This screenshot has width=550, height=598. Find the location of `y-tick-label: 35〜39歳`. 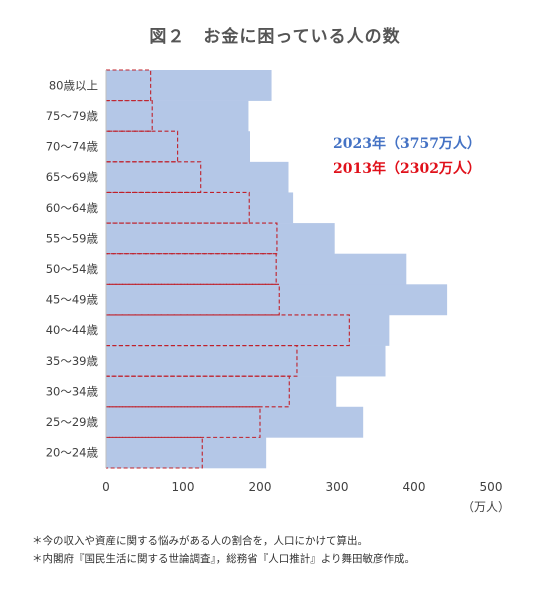

y-tick-label: 35〜39歳 is located at coordinates (72, 361).